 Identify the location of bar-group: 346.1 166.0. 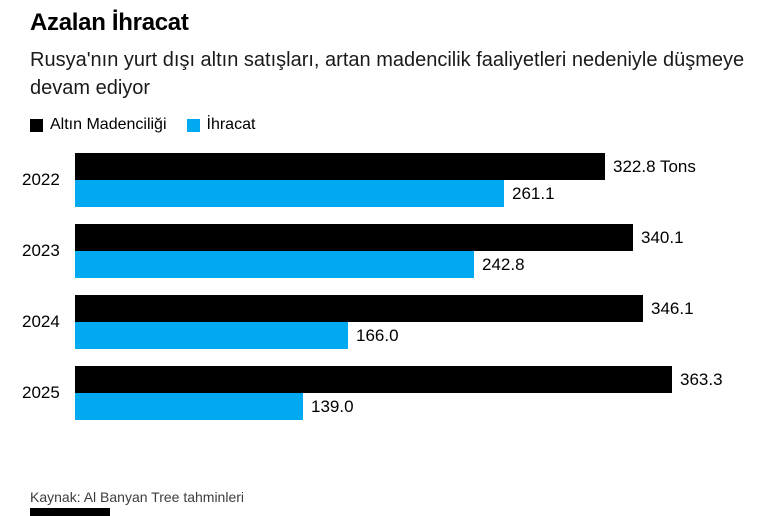
(384, 322).